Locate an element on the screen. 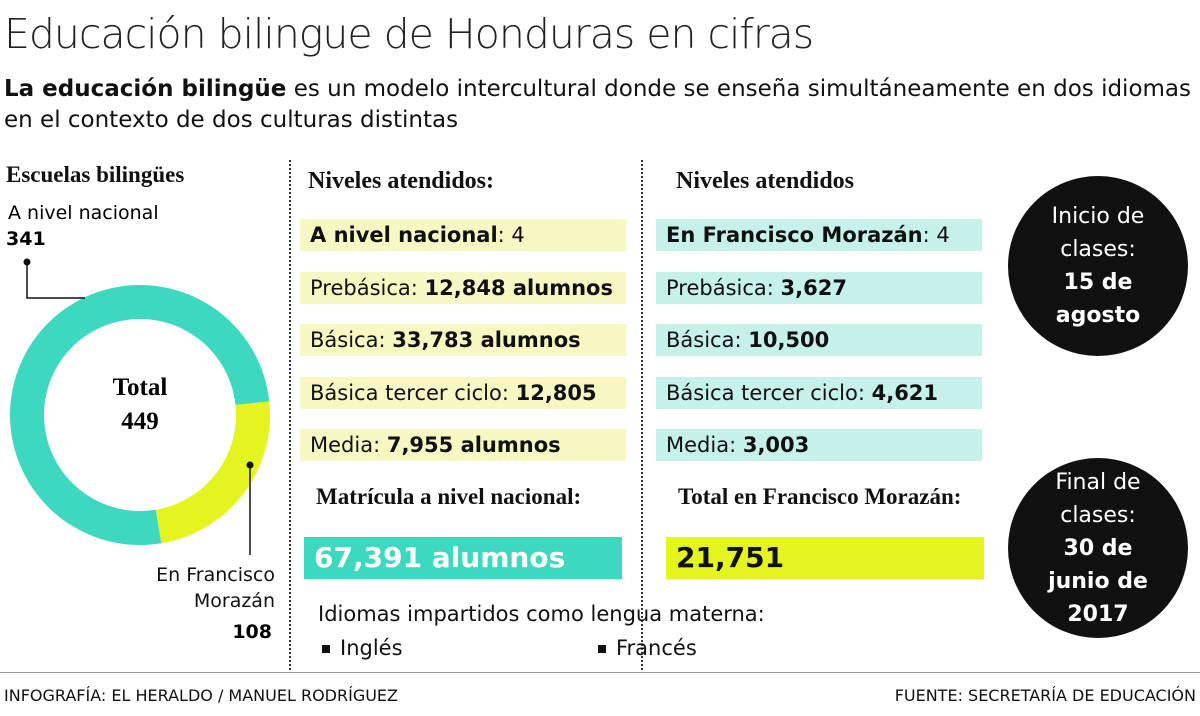  leader-line is located at coordinates (55, 280).